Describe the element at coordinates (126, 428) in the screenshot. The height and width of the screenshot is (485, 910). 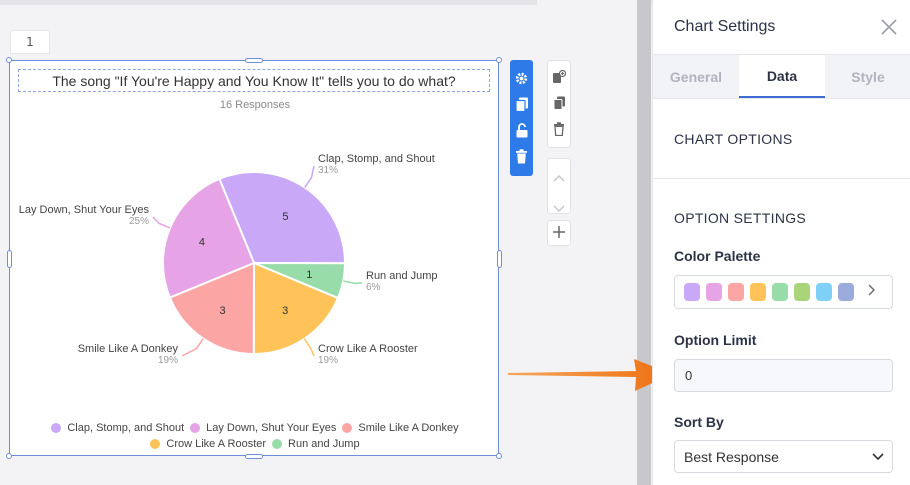
I see `legend-label: Clap, Stomp, and Shout` at that location.